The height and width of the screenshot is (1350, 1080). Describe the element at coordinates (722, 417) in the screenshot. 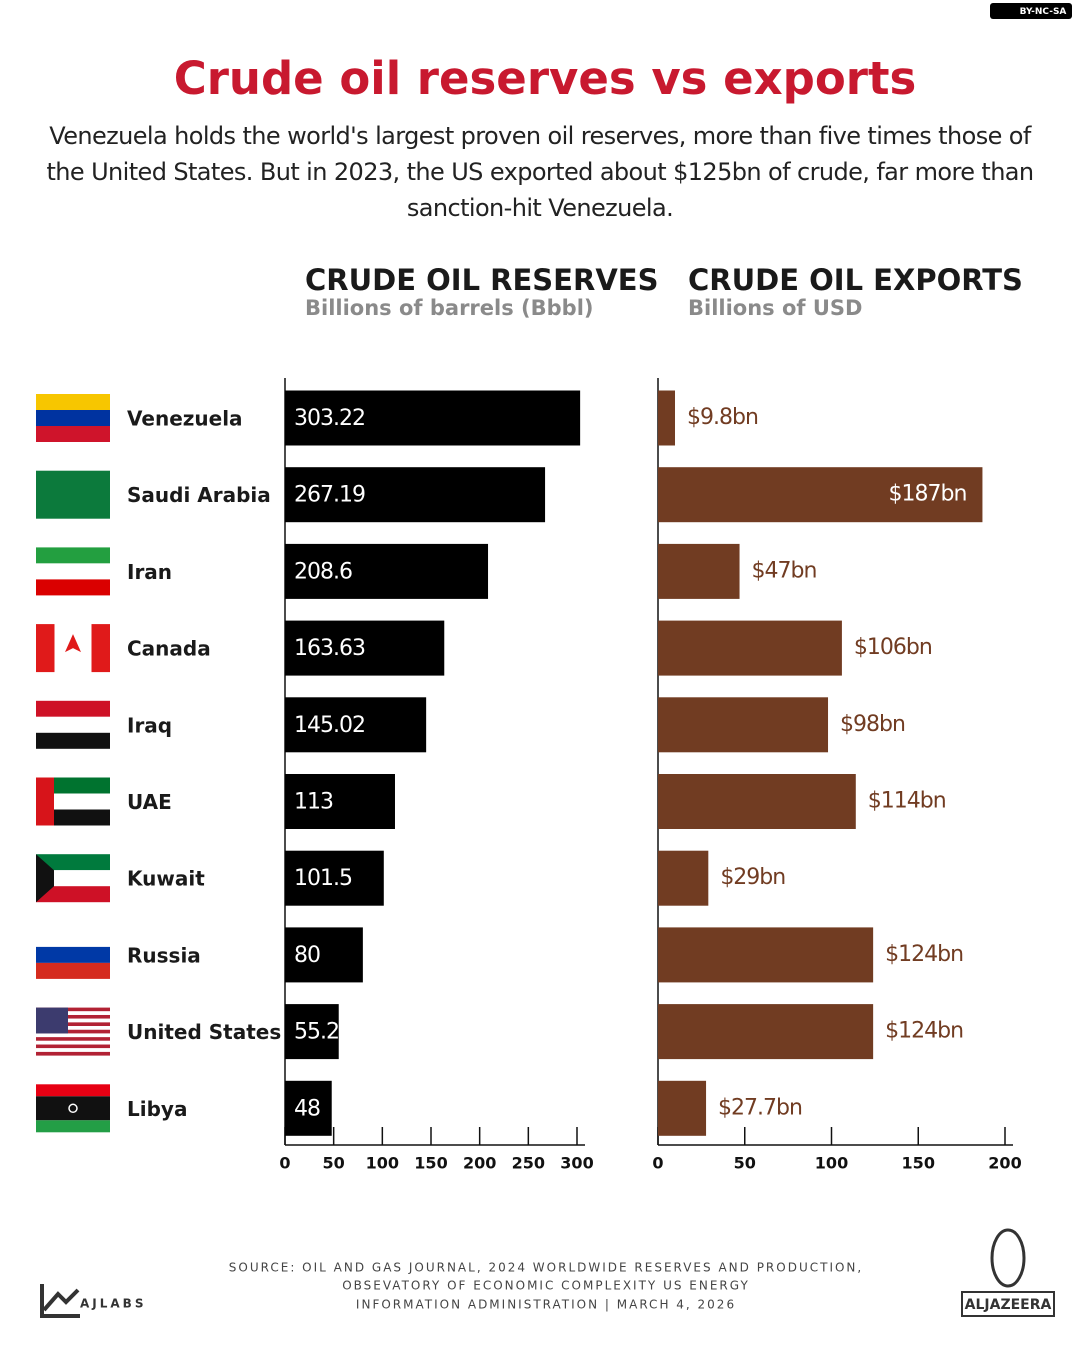

I see `value-label: $9.8bn` at that location.